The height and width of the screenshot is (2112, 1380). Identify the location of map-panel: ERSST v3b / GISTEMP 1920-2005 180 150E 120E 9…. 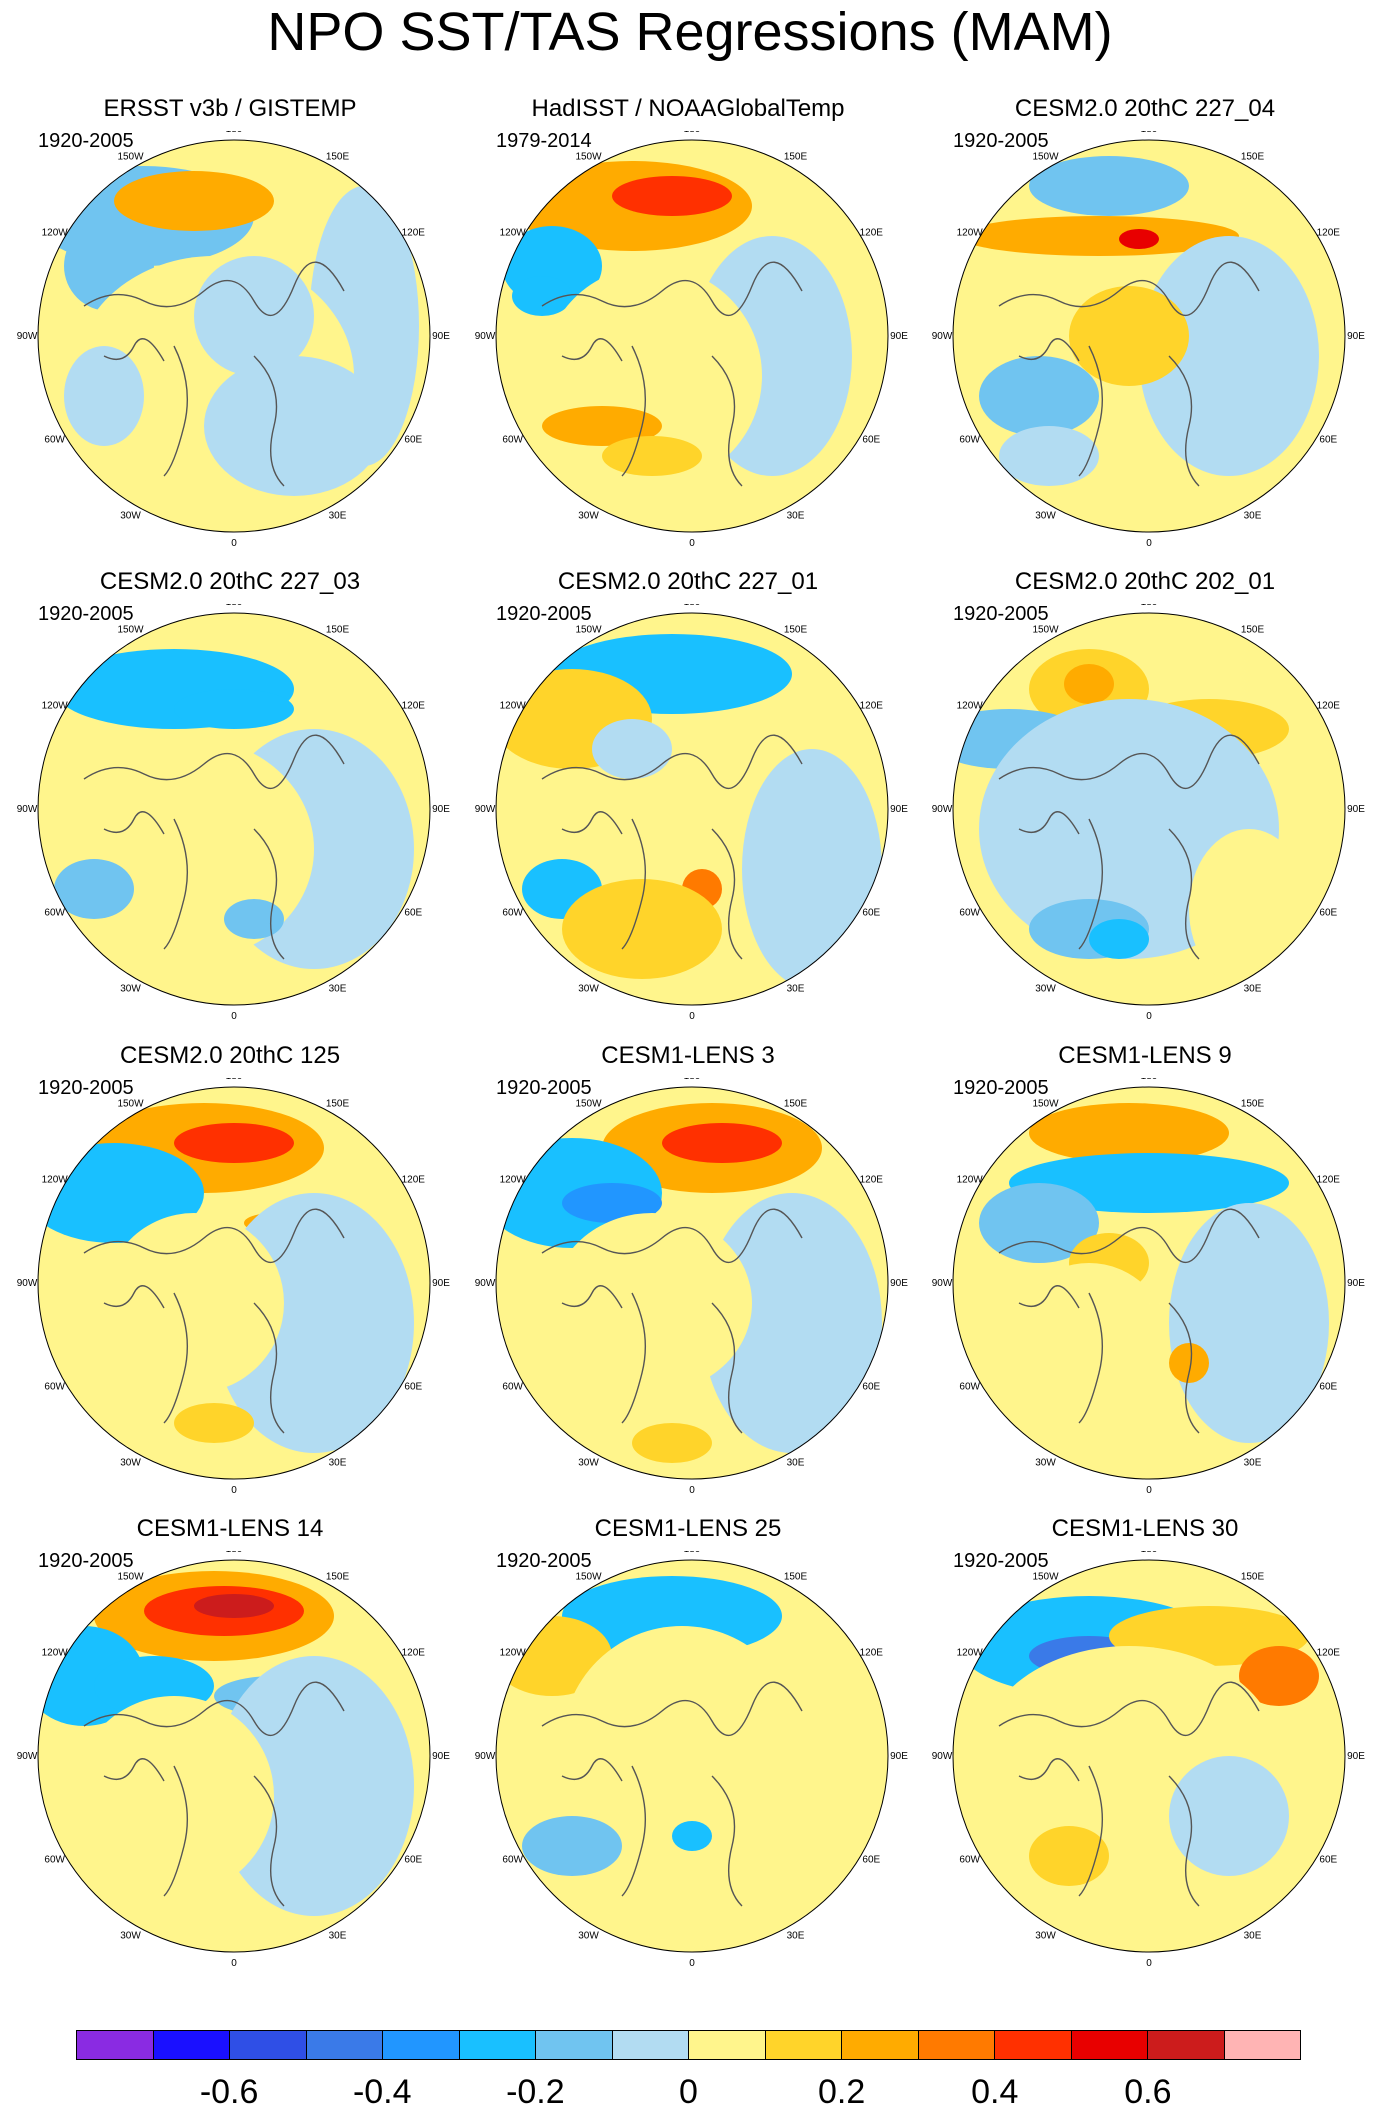
(230, 330).